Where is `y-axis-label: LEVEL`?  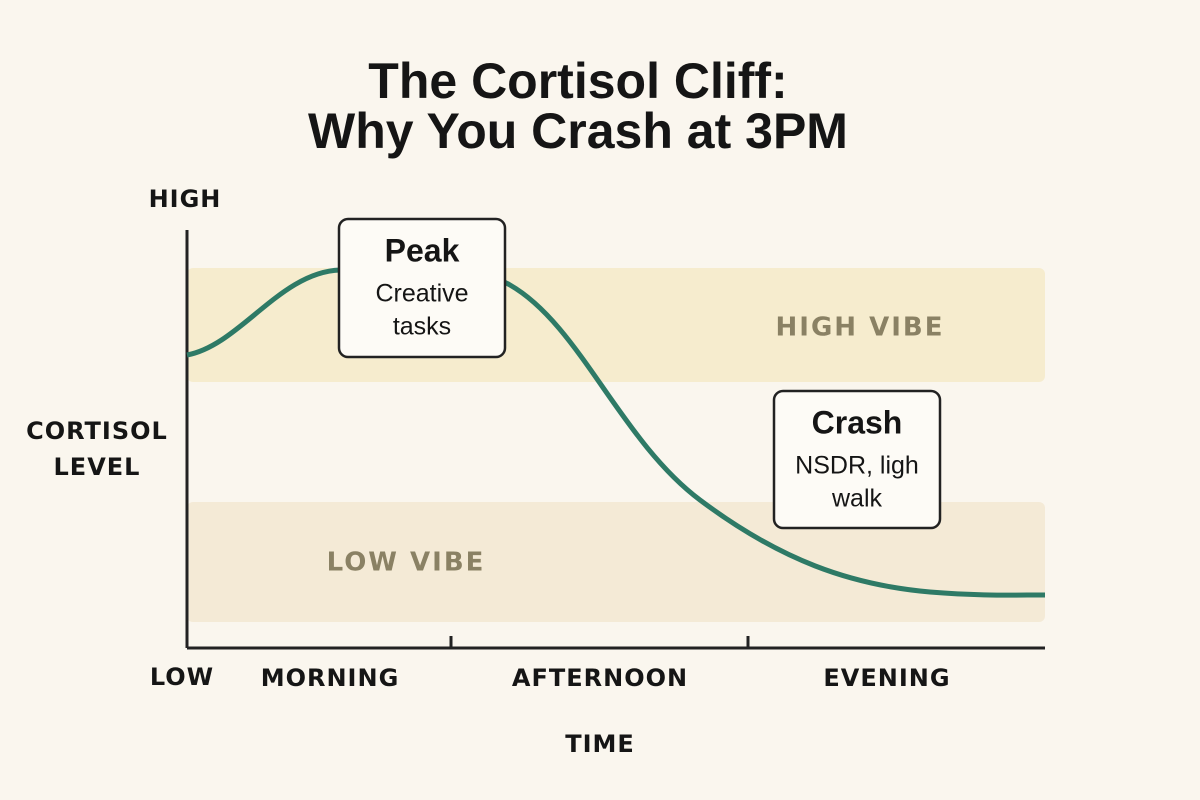 y-axis-label: LEVEL is located at coordinates (97, 467).